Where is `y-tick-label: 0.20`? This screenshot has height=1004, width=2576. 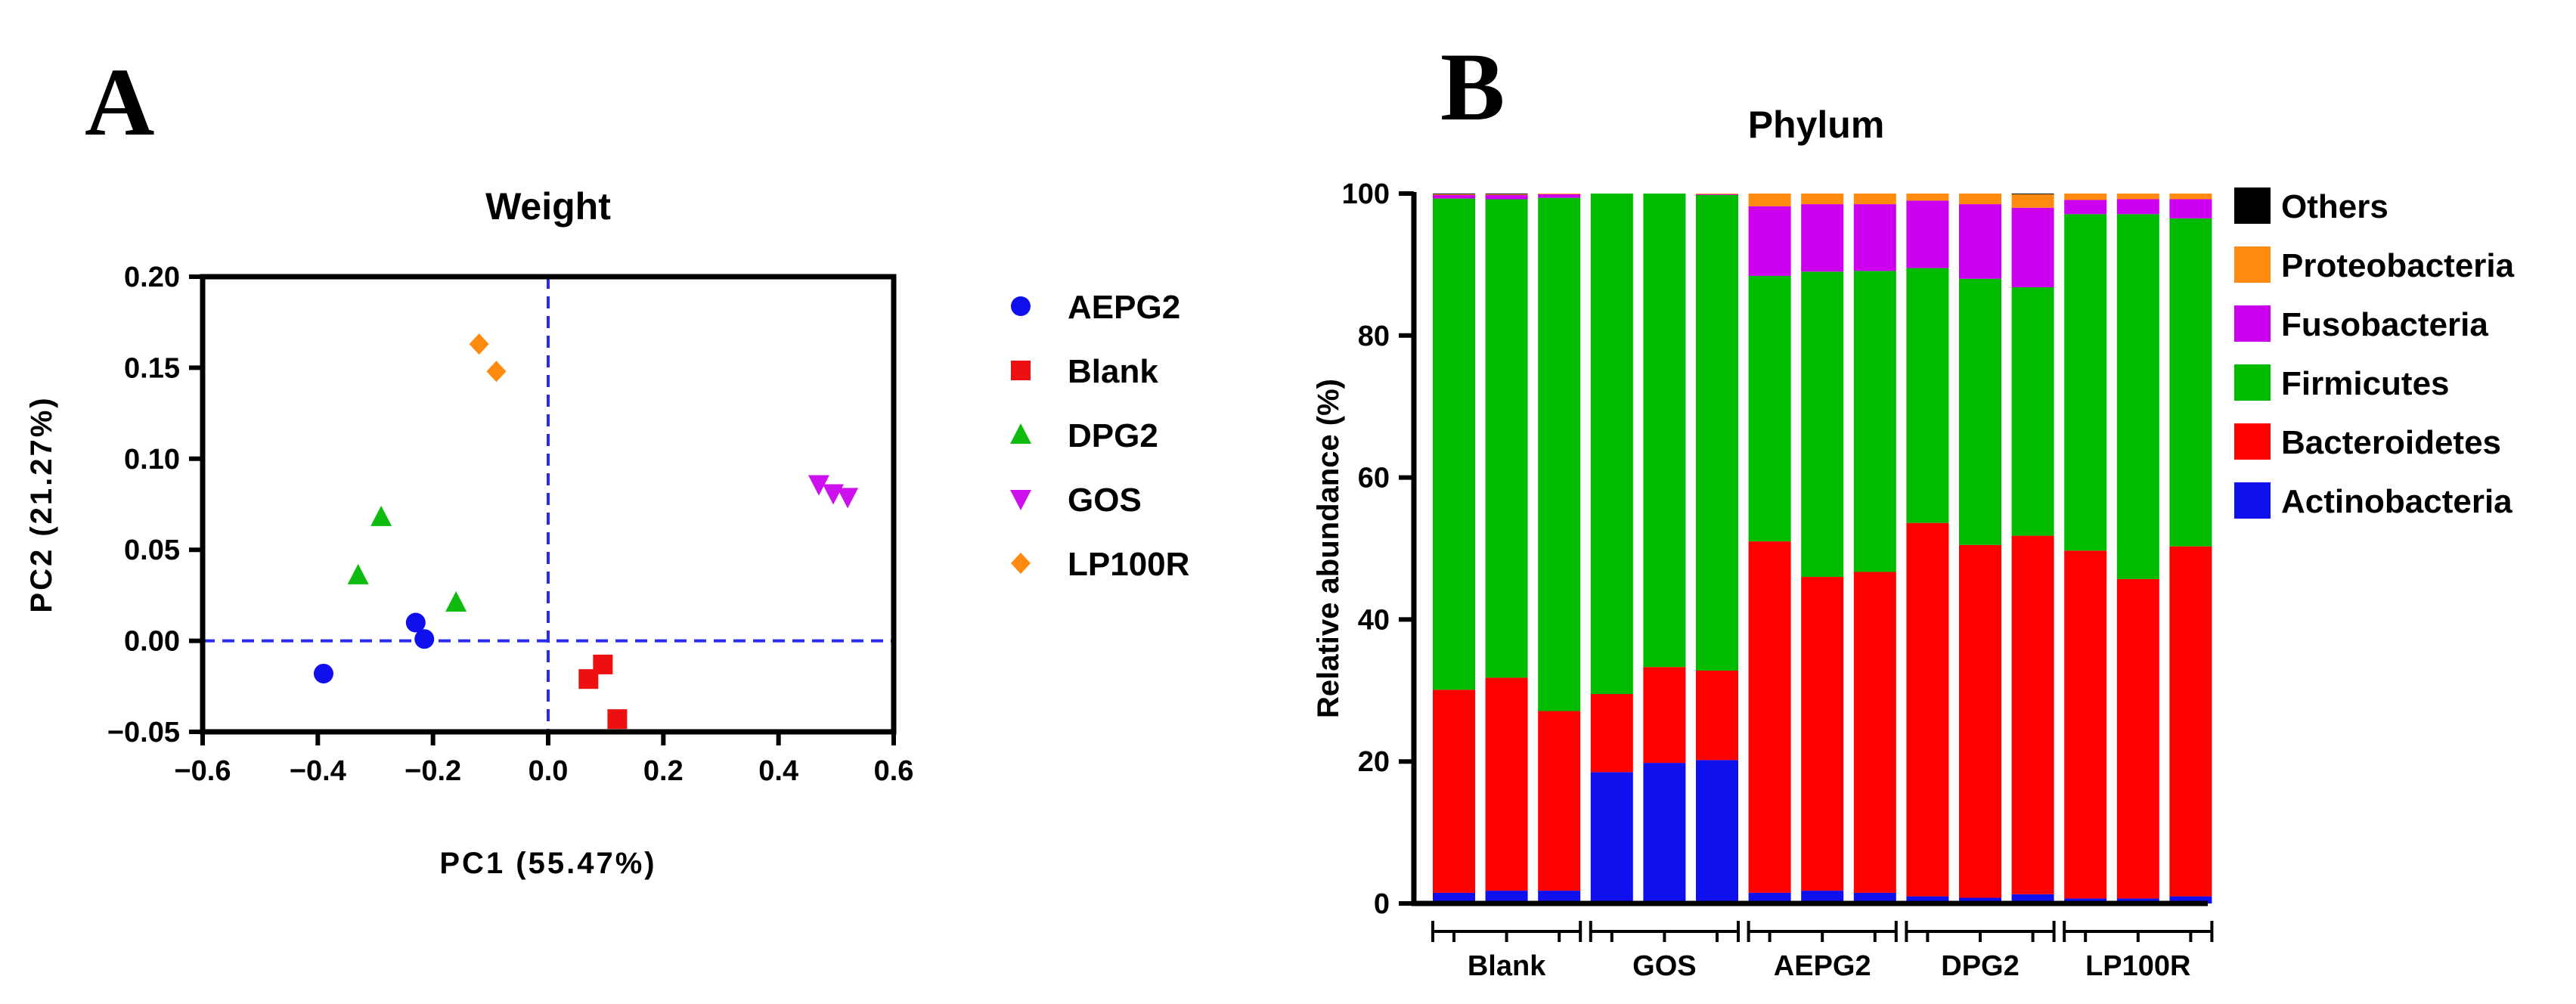 y-tick-label: 0.20 is located at coordinates (152, 277).